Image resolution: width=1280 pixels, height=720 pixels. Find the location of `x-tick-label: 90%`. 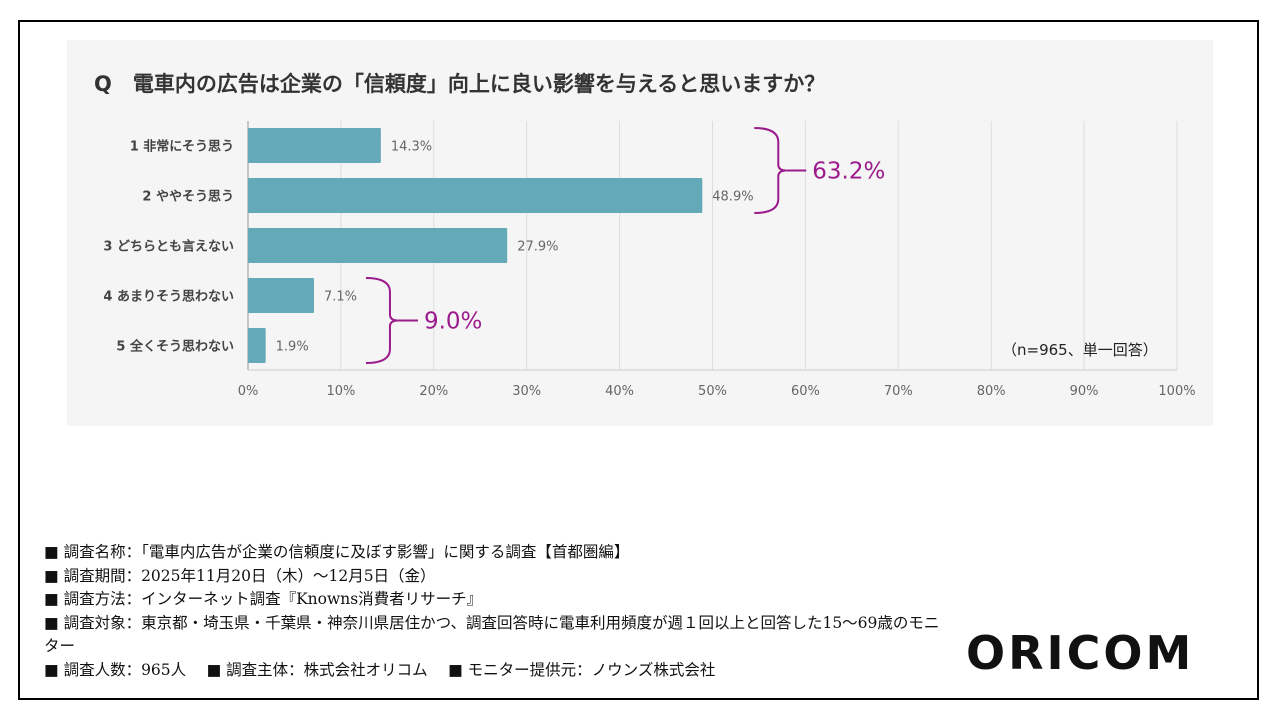

x-tick-label: 90% is located at coordinates (1084, 391).